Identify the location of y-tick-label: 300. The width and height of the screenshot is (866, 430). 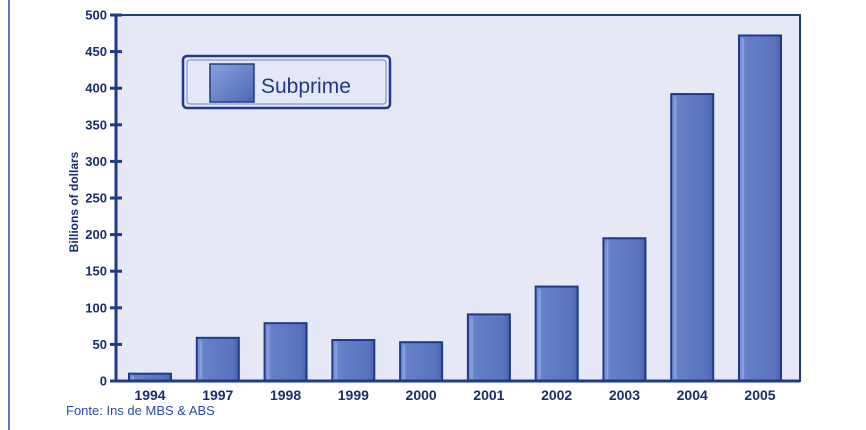
(96, 161).